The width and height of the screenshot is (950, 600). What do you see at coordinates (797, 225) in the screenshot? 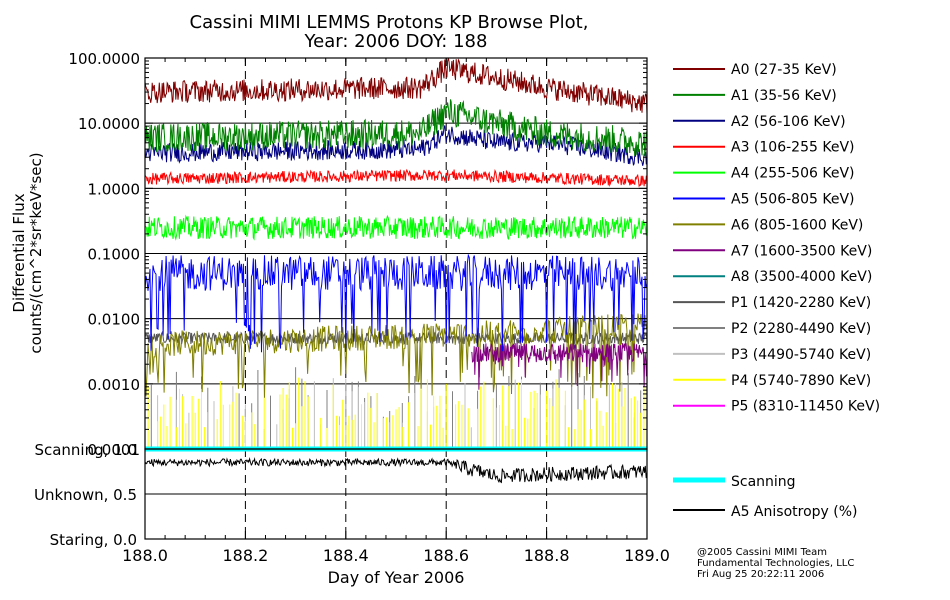
I see `legend-label-a6-805-1600-kev: A6 (805-1600 KeV)` at bounding box center [797, 225].